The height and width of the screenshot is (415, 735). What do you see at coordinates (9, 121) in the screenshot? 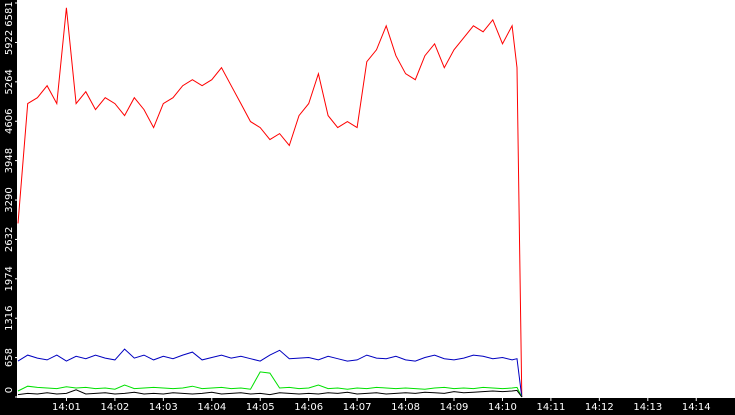
I see `y-tick-label: 4606` at bounding box center [9, 121].